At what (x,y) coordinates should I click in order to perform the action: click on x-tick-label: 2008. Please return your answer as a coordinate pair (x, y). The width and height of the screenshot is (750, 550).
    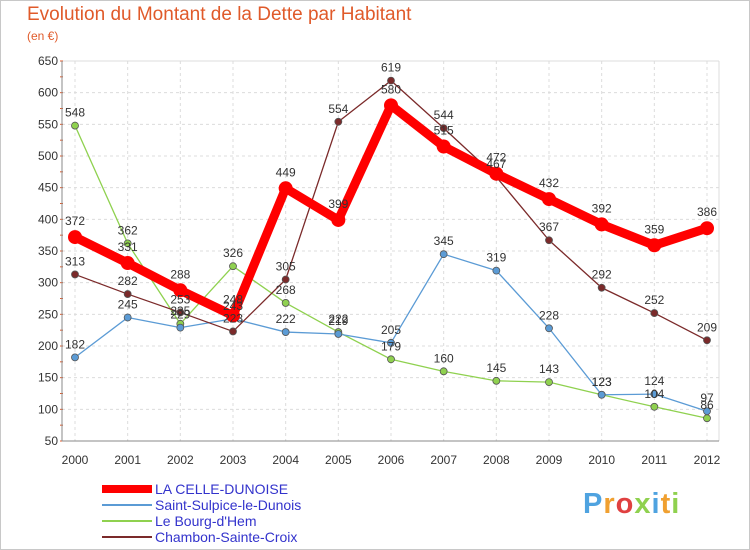
    Looking at the image, I should click on (496, 460).